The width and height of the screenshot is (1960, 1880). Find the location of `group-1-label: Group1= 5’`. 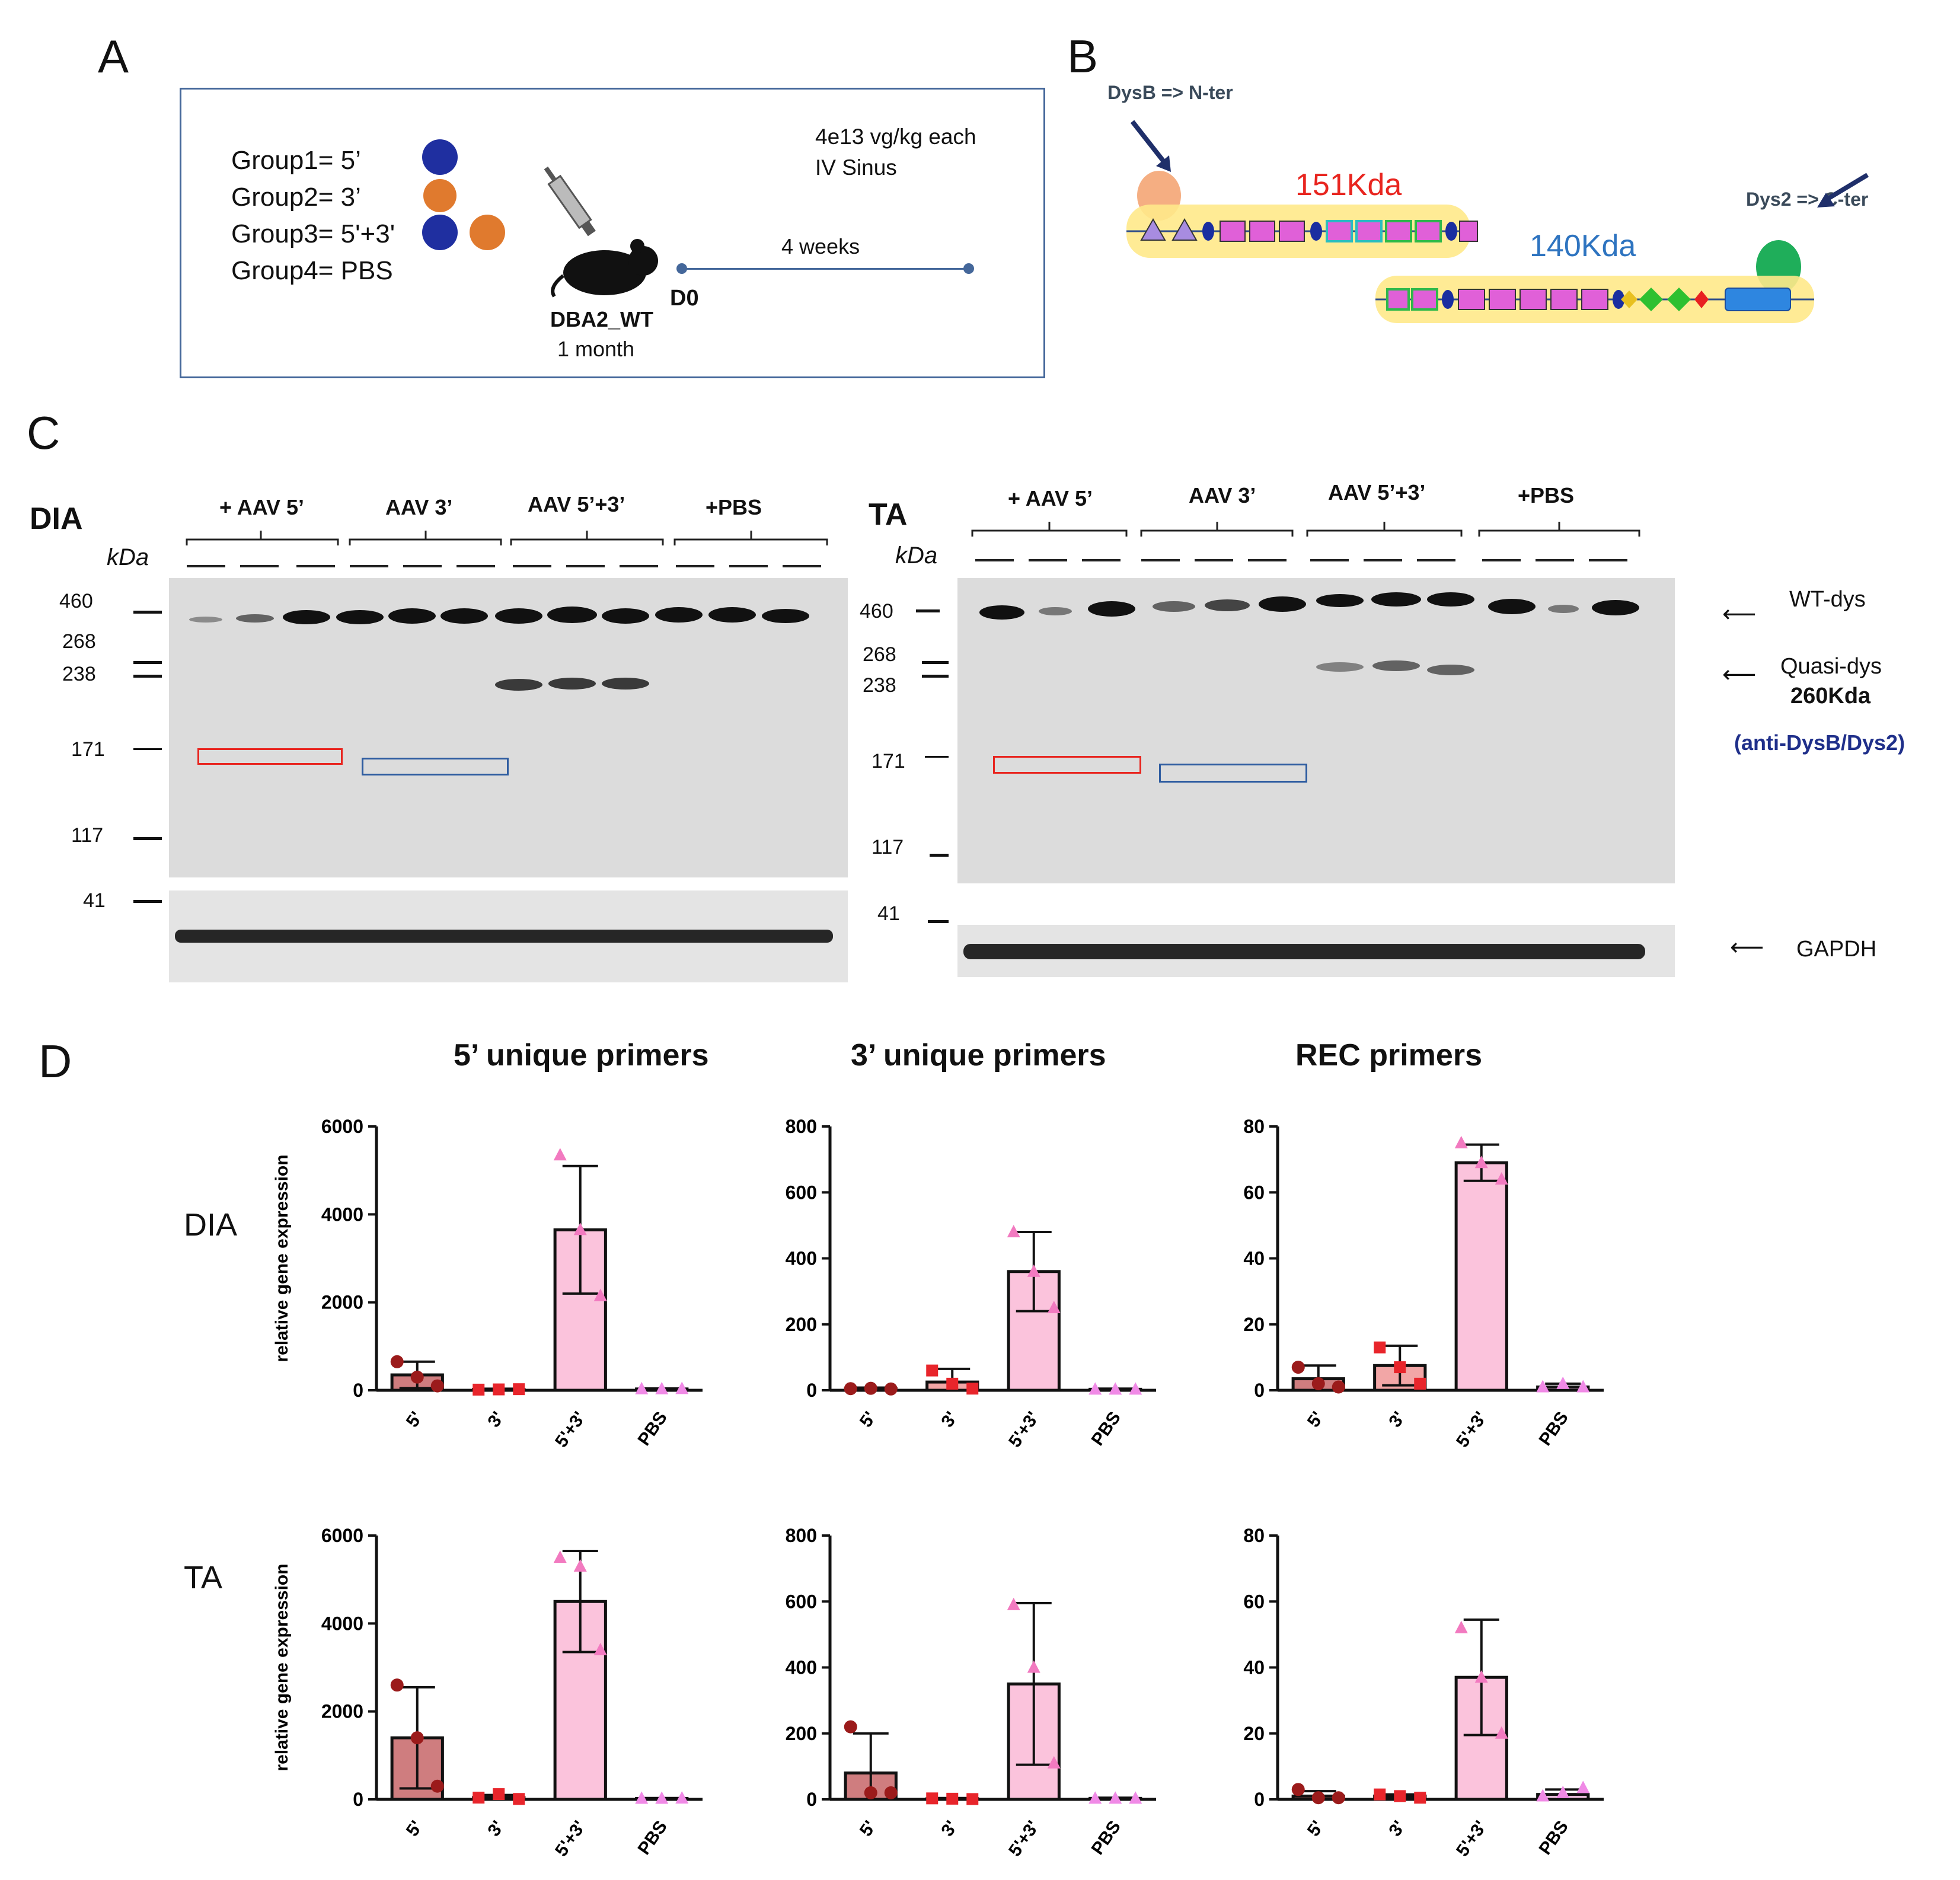

group-1-label: Group1= 5’ is located at coordinates (296, 160).